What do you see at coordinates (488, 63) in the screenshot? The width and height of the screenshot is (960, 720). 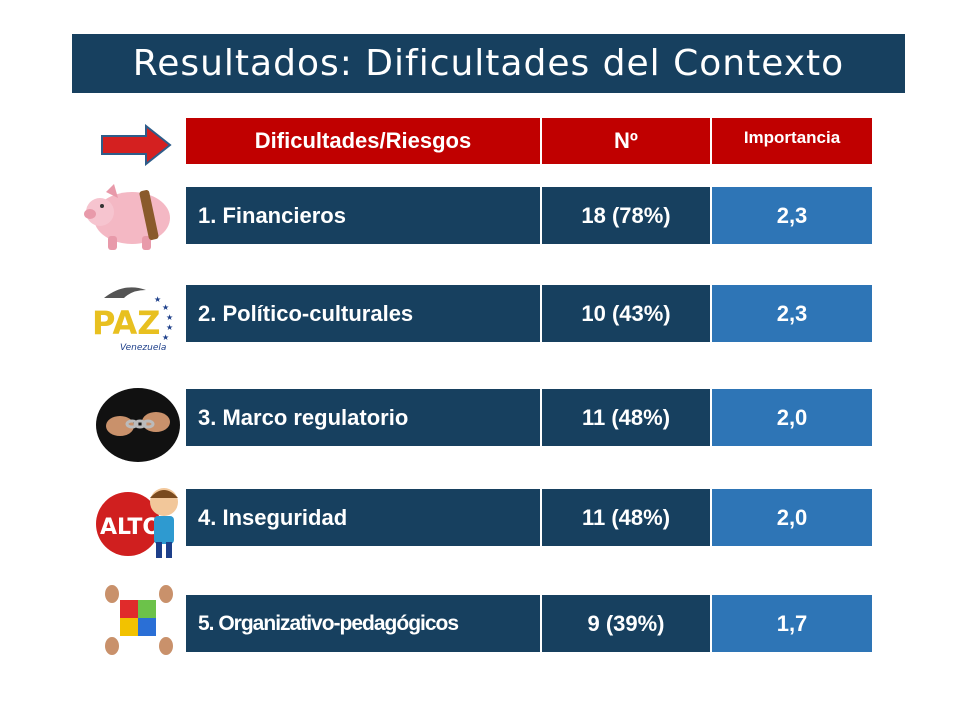 I see `page-title: Resultados: Dificultades del Contexto` at bounding box center [488, 63].